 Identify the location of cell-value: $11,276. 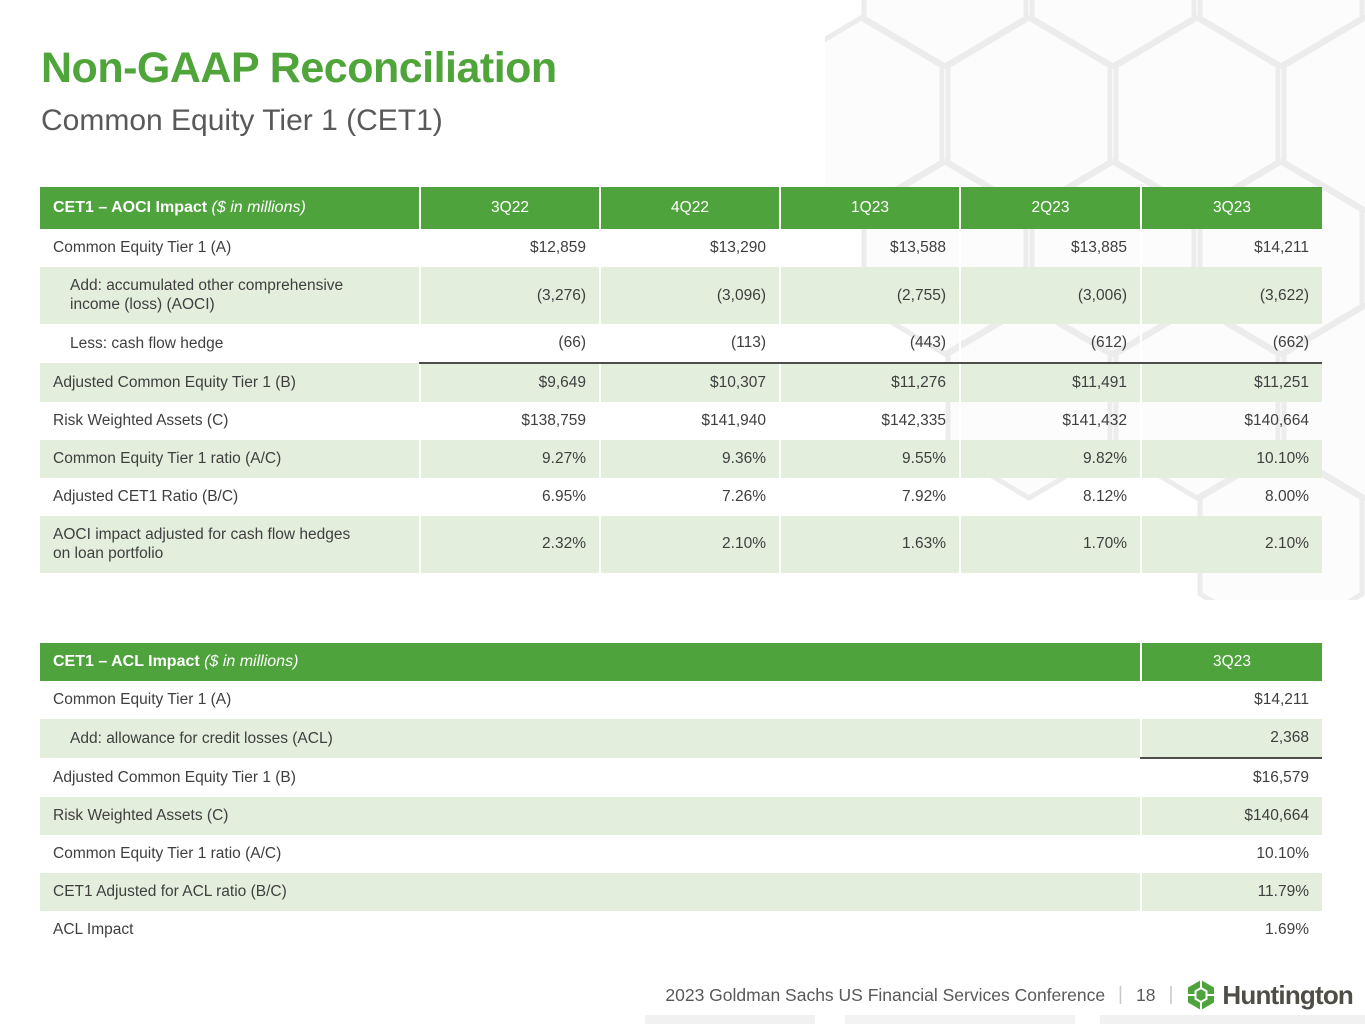
(869, 382).